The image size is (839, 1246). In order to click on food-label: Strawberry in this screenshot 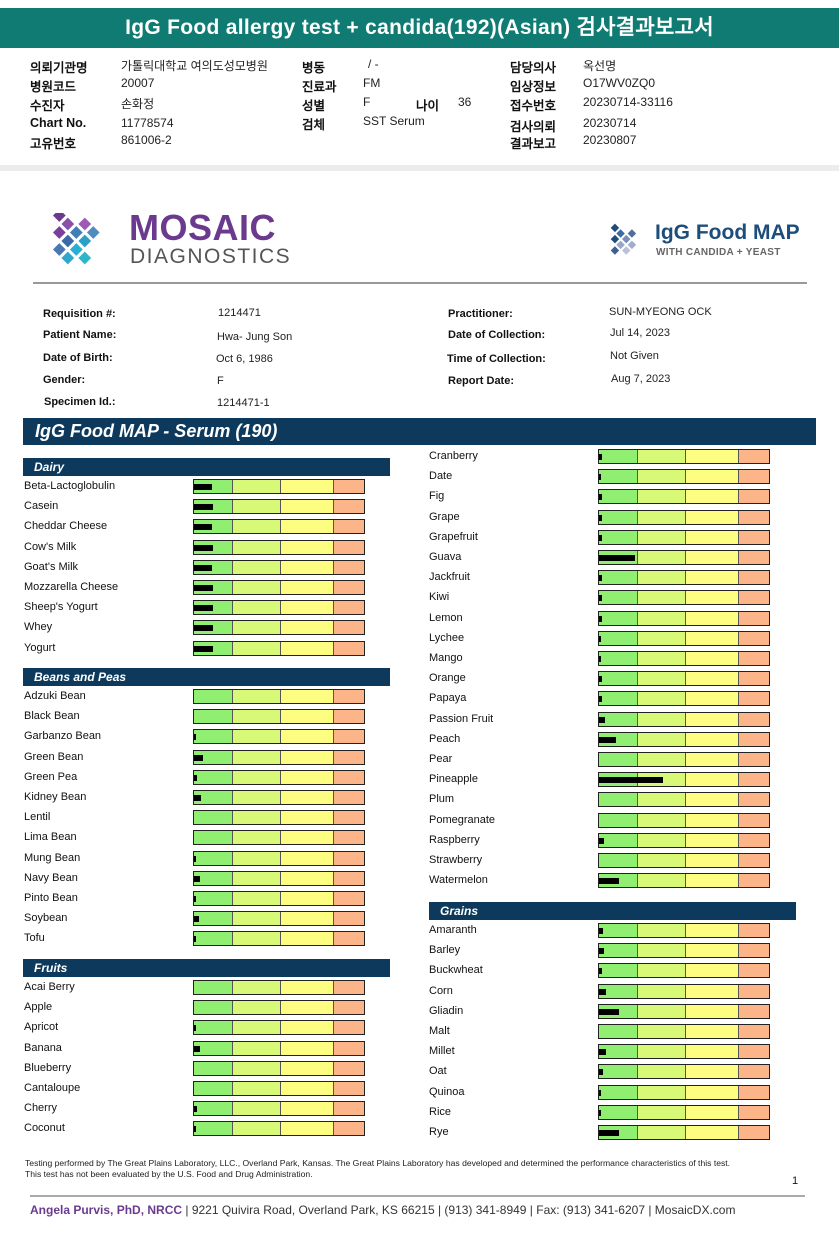, I will do `click(456, 860)`.